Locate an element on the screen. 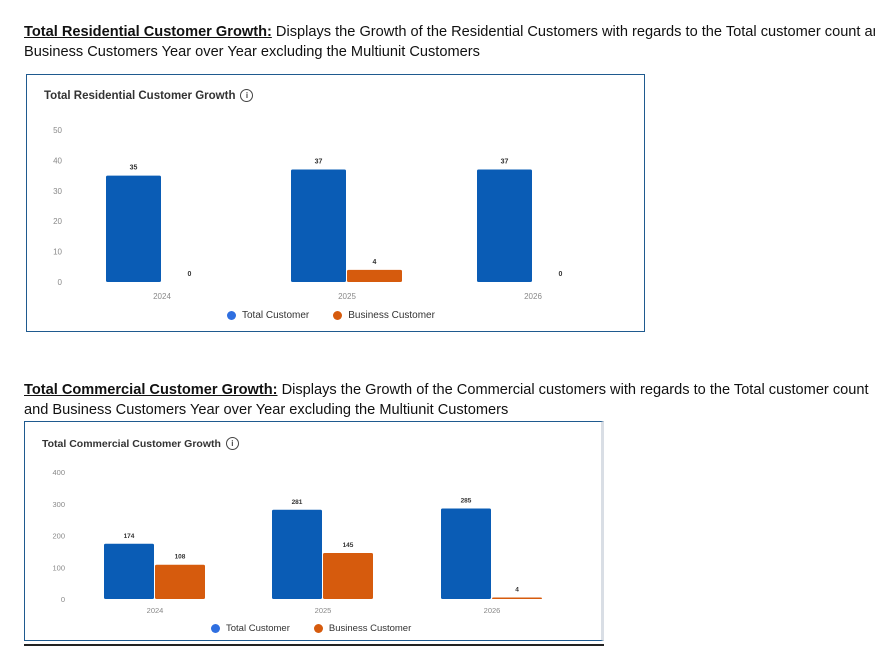  y-tick-label: 100 is located at coordinates (58, 567).